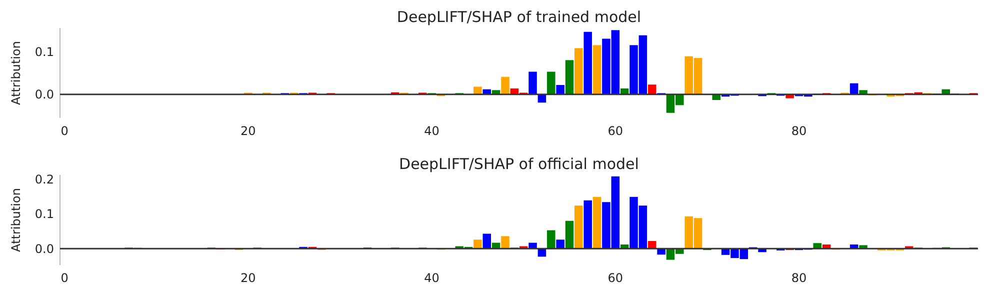  I want to click on y-tick-label: 0.2, so click(44, 179).